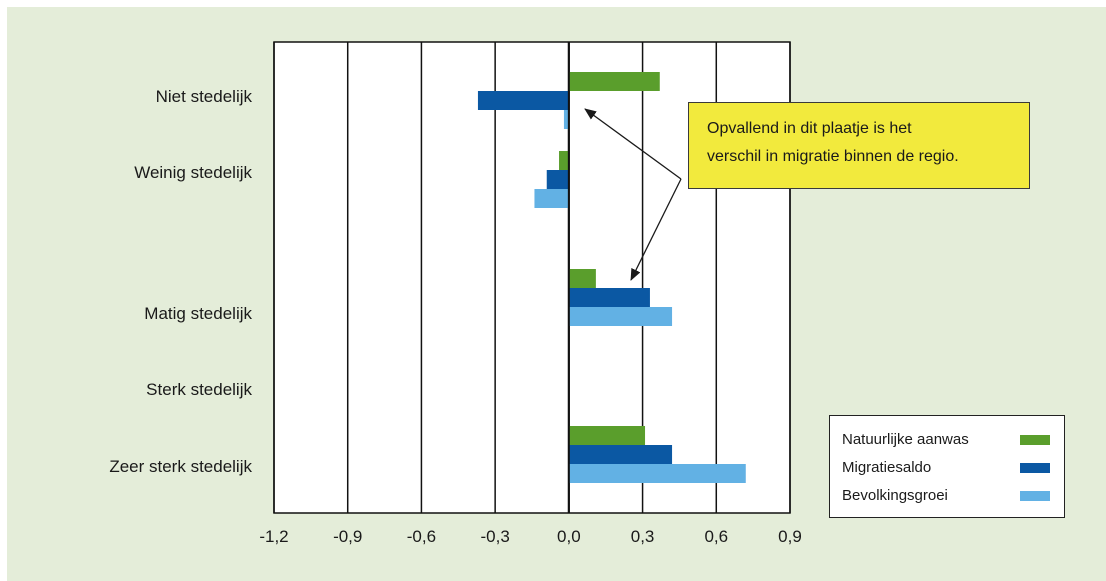  I want to click on annotation-line-1: Opvallend in dit plaatje is het, so click(809, 128).